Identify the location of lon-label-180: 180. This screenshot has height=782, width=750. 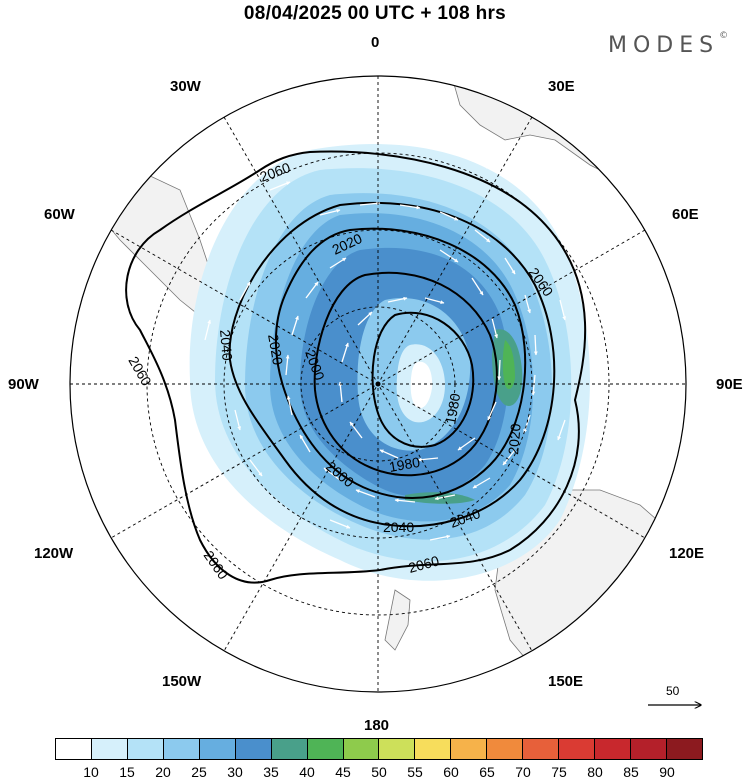
(377, 725).